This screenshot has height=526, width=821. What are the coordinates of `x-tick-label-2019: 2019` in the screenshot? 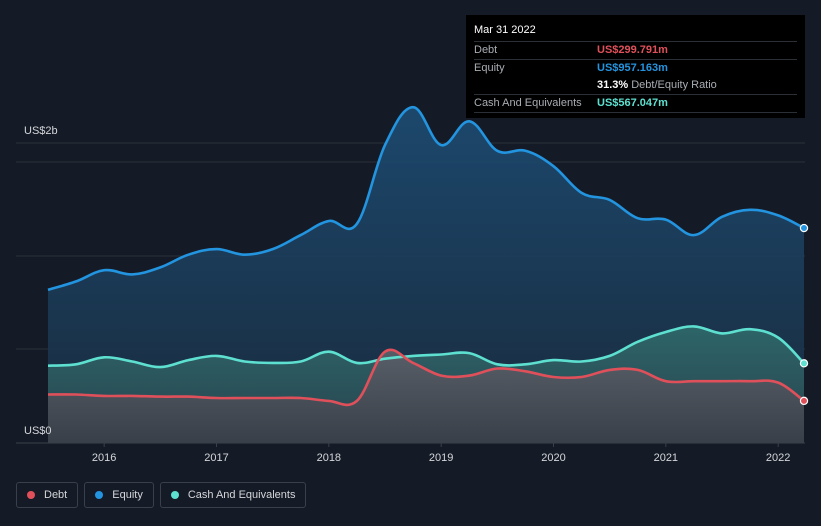 It's located at (441, 458).